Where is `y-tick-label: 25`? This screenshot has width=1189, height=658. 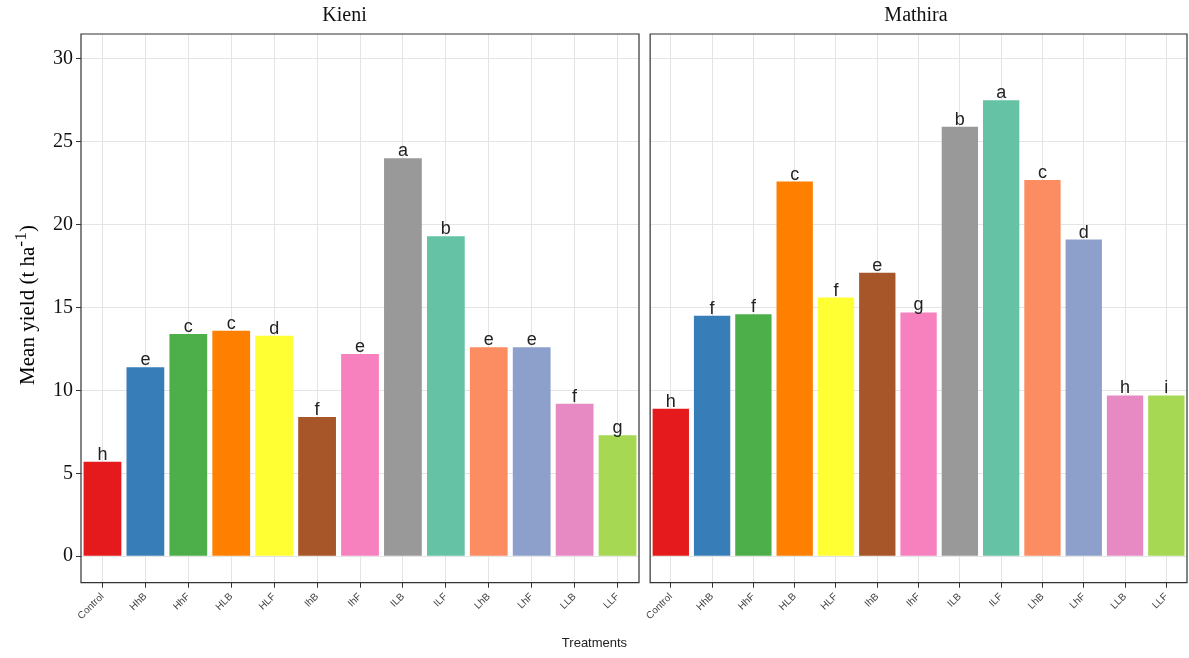 y-tick-label: 25 is located at coordinates (63, 140).